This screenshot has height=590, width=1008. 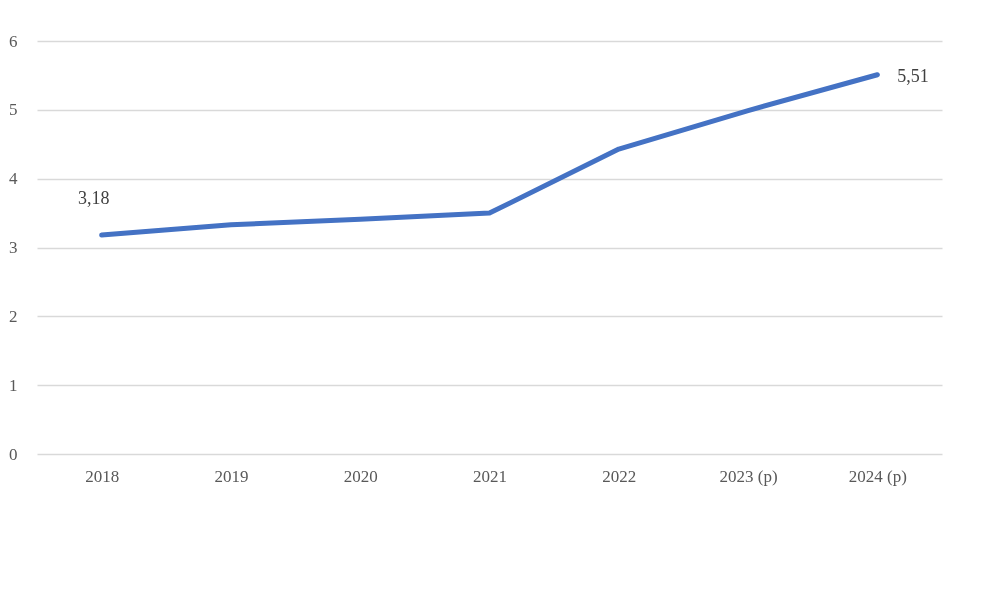 What do you see at coordinates (913, 75) in the screenshot?
I see `data-label: 5,51` at bounding box center [913, 75].